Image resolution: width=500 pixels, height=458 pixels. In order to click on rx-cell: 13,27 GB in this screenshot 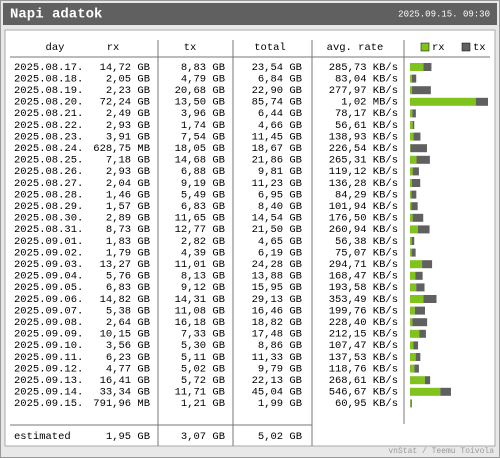, I will do `click(125, 265)`.